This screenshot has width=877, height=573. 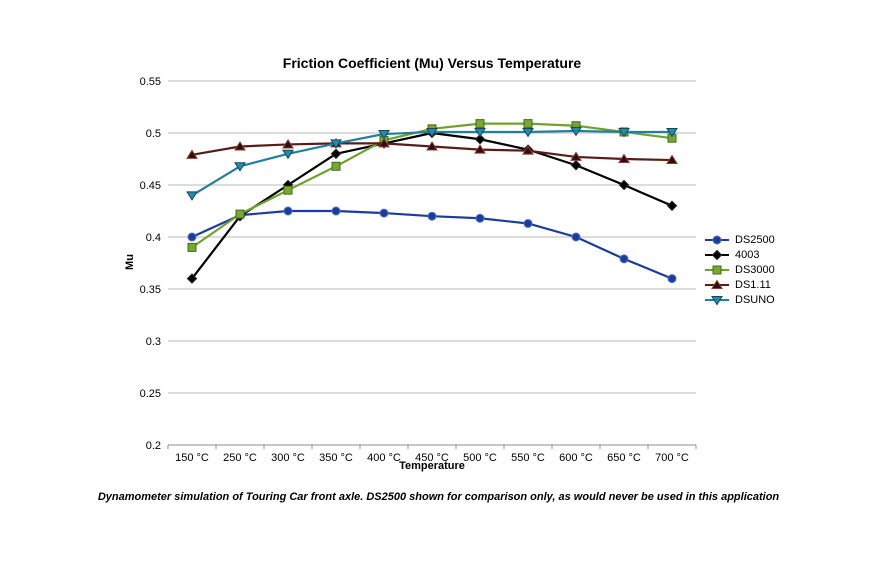 What do you see at coordinates (288, 458) in the screenshot?
I see `x-tick-label: 300 °C` at bounding box center [288, 458].